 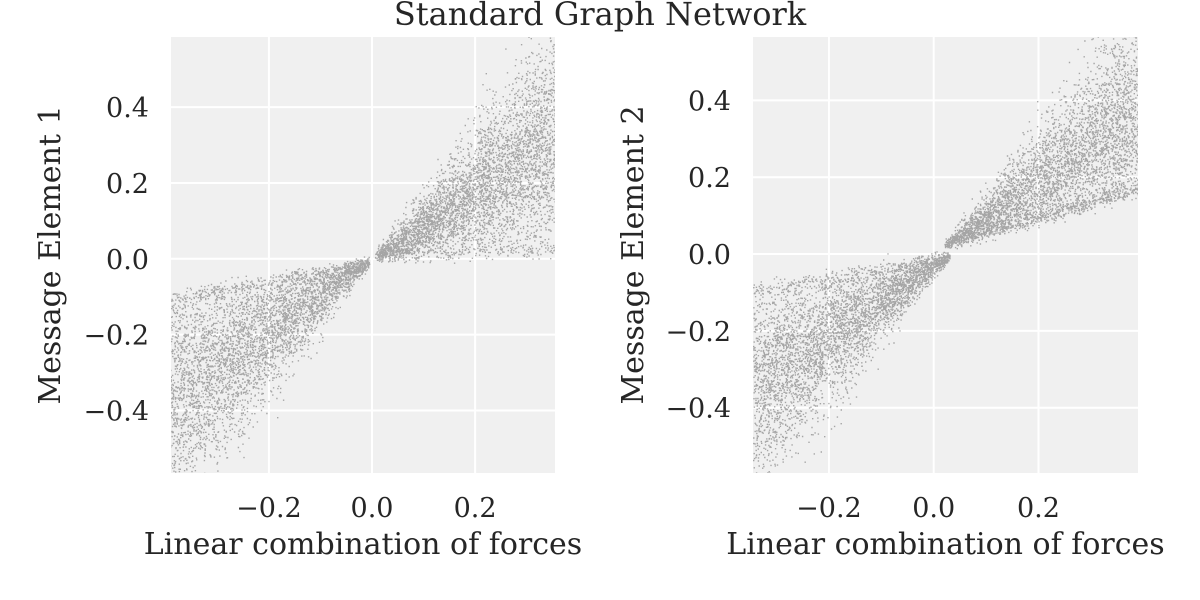 I want to click on y-axis-label: Message Element 2, so click(x=633, y=254).